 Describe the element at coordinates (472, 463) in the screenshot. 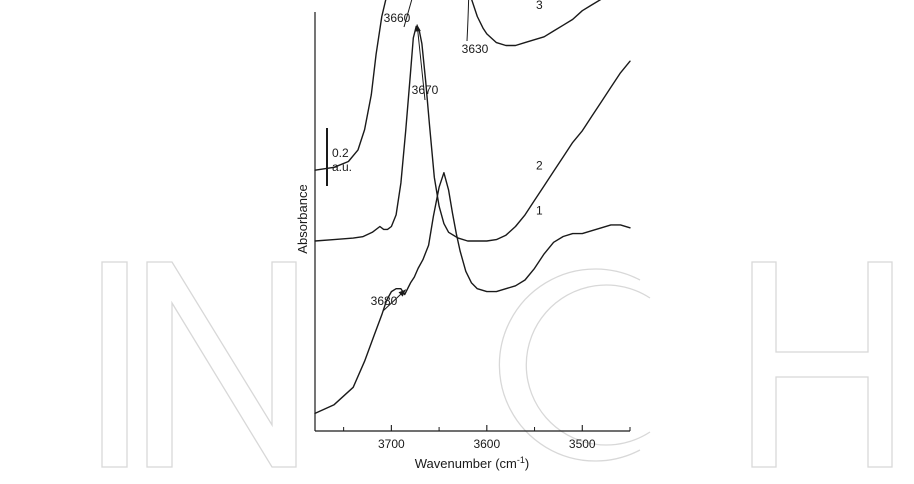

I see `x-axis-title: Wavenumber (cm-1)` at that location.